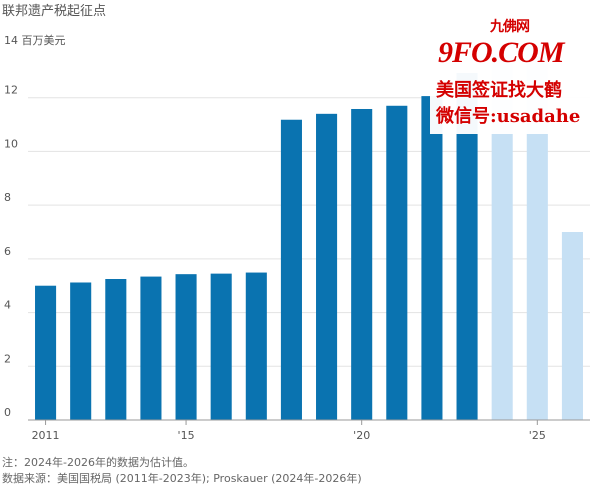 This screenshot has width=600, height=485. What do you see at coordinates (501, 52) in the screenshot?
I see `watermark-logo-big: 9FO.COM` at bounding box center [501, 52].